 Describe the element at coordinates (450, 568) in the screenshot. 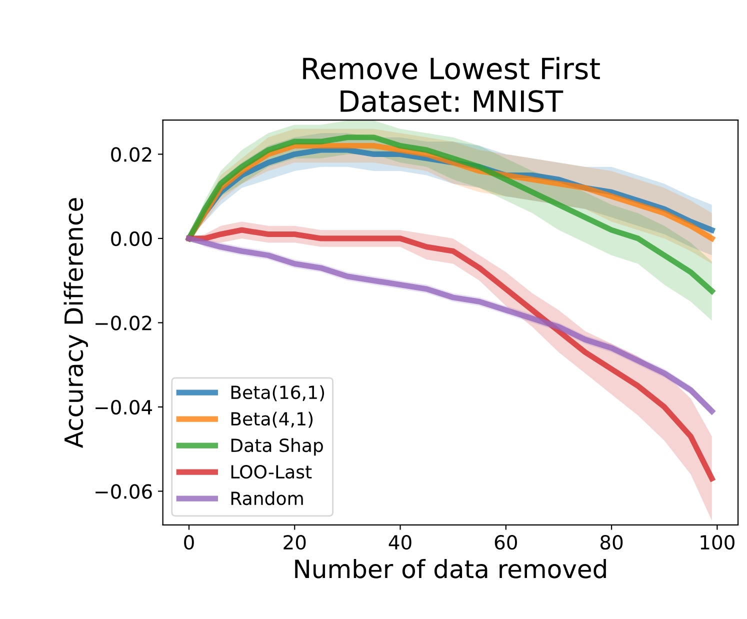

I see `x-axis-title: Number of data removed` at that location.